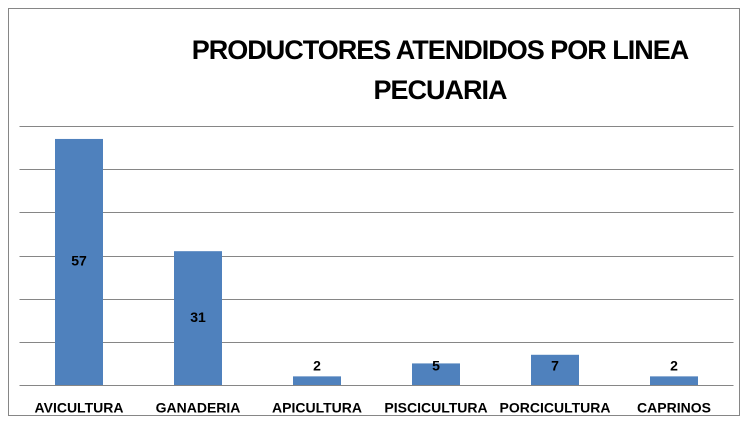  I want to click on x-tick-label: APICULTURA, so click(317, 408).